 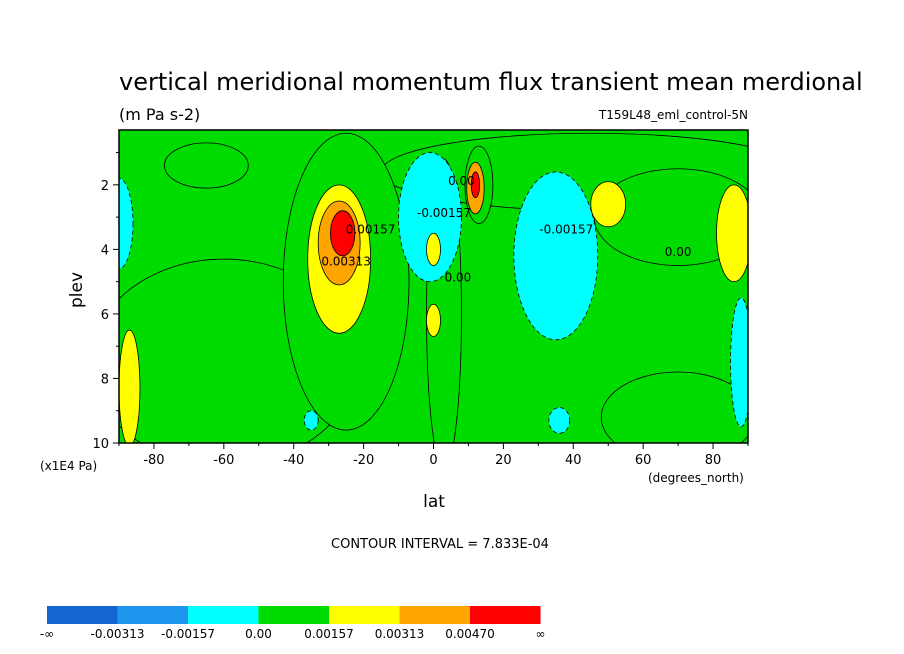 What do you see at coordinates (105, 186) in the screenshot?
I see `y-tick-label: 2` at bounding box center [105, 186].